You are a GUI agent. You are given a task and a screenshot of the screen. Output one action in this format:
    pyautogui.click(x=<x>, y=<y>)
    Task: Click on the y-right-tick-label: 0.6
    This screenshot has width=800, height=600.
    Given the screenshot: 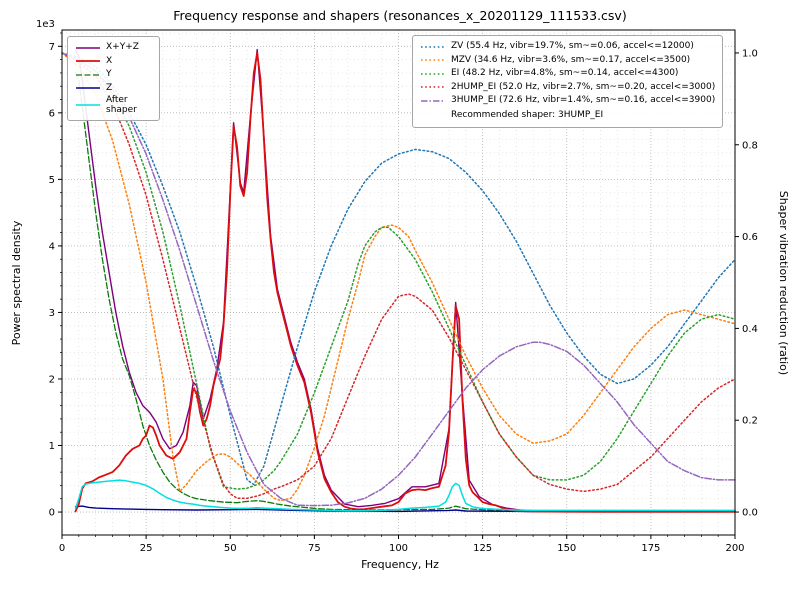 What is the action you would take?
    pyautogui.click(x=750, y=237)
    